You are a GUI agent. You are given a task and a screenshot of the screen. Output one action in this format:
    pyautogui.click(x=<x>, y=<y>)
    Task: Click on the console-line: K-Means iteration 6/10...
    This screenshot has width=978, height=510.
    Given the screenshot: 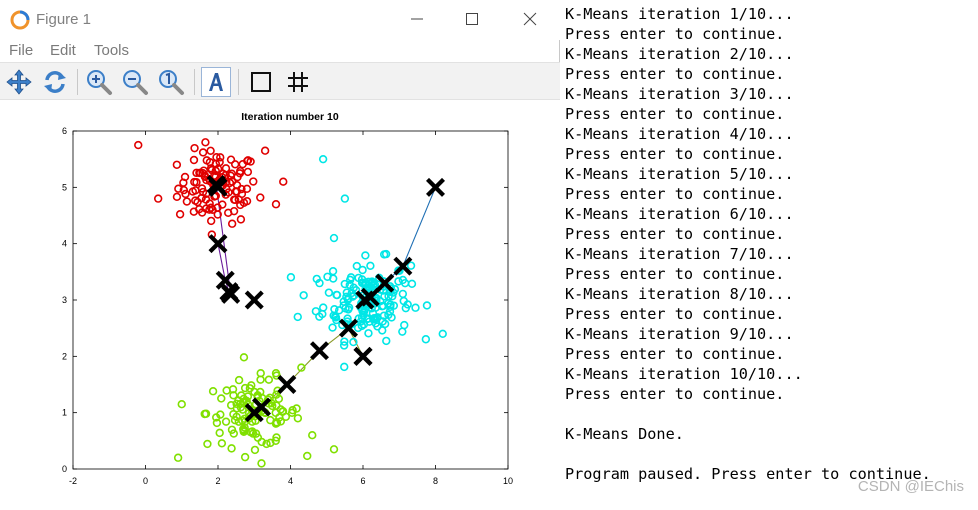 What is the action you would take?
    pyautogui.click(x=679, y=214)
    